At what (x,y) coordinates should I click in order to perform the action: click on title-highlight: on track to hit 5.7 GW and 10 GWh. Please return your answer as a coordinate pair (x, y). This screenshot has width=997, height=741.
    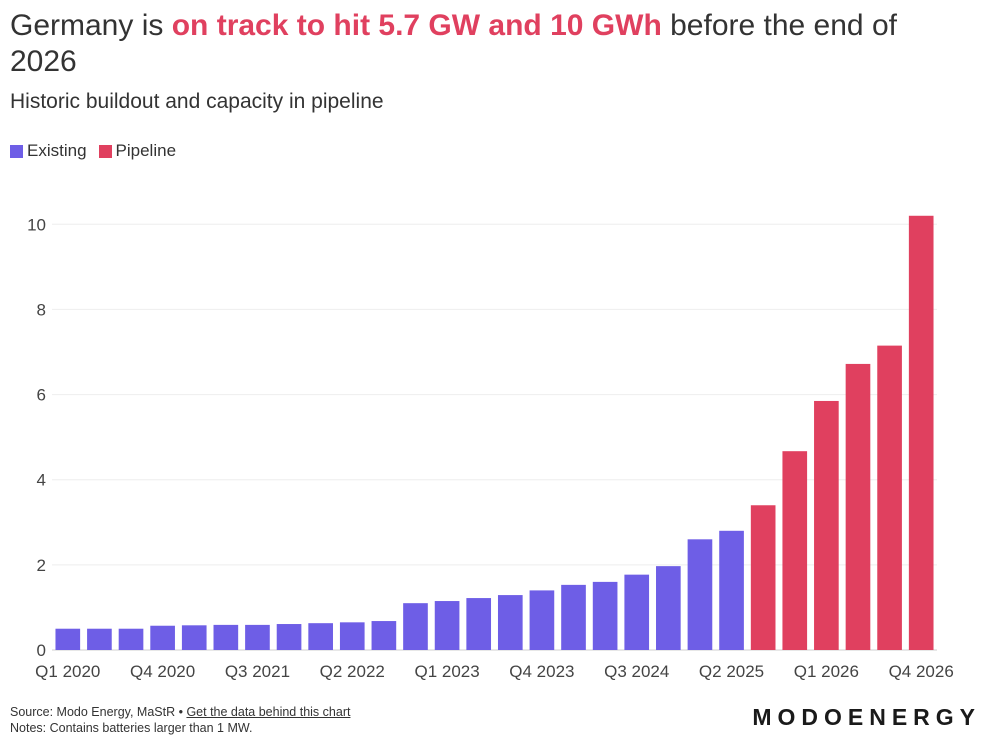
    Looking at the image, I should click on (416, 25).